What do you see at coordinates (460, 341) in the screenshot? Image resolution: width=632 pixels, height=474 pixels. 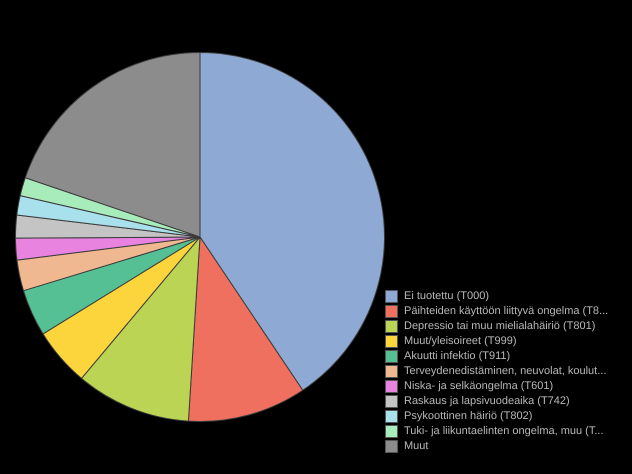 I see `legend-label: Muut/yleisoireet (T999)` at bounding box center [460, 341].